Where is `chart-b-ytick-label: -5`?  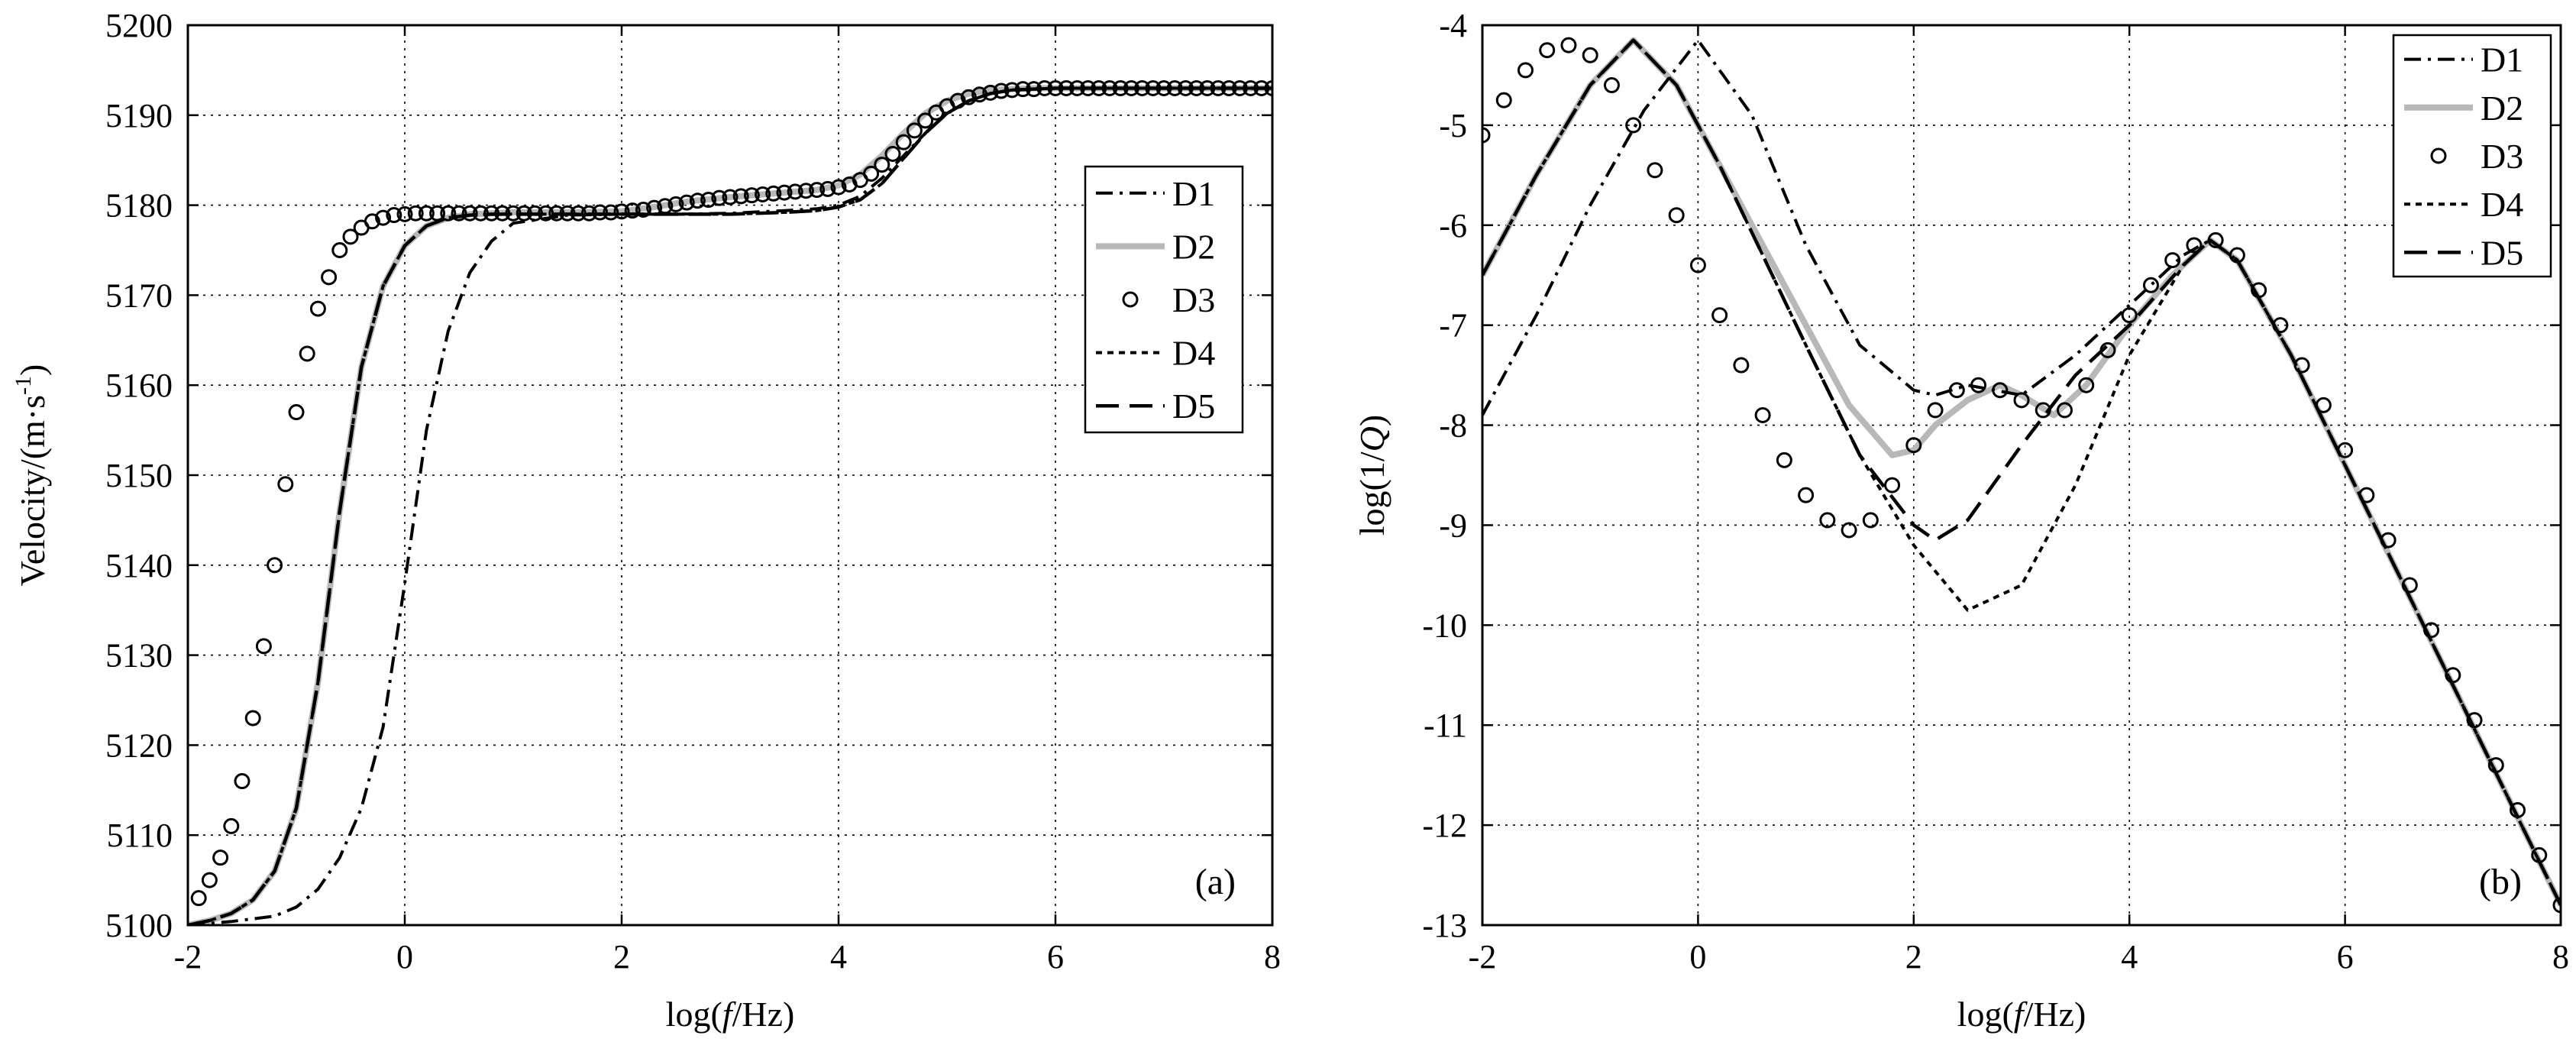
chart-b-ytick-label: -5 is located at coordinates (1453, 125).